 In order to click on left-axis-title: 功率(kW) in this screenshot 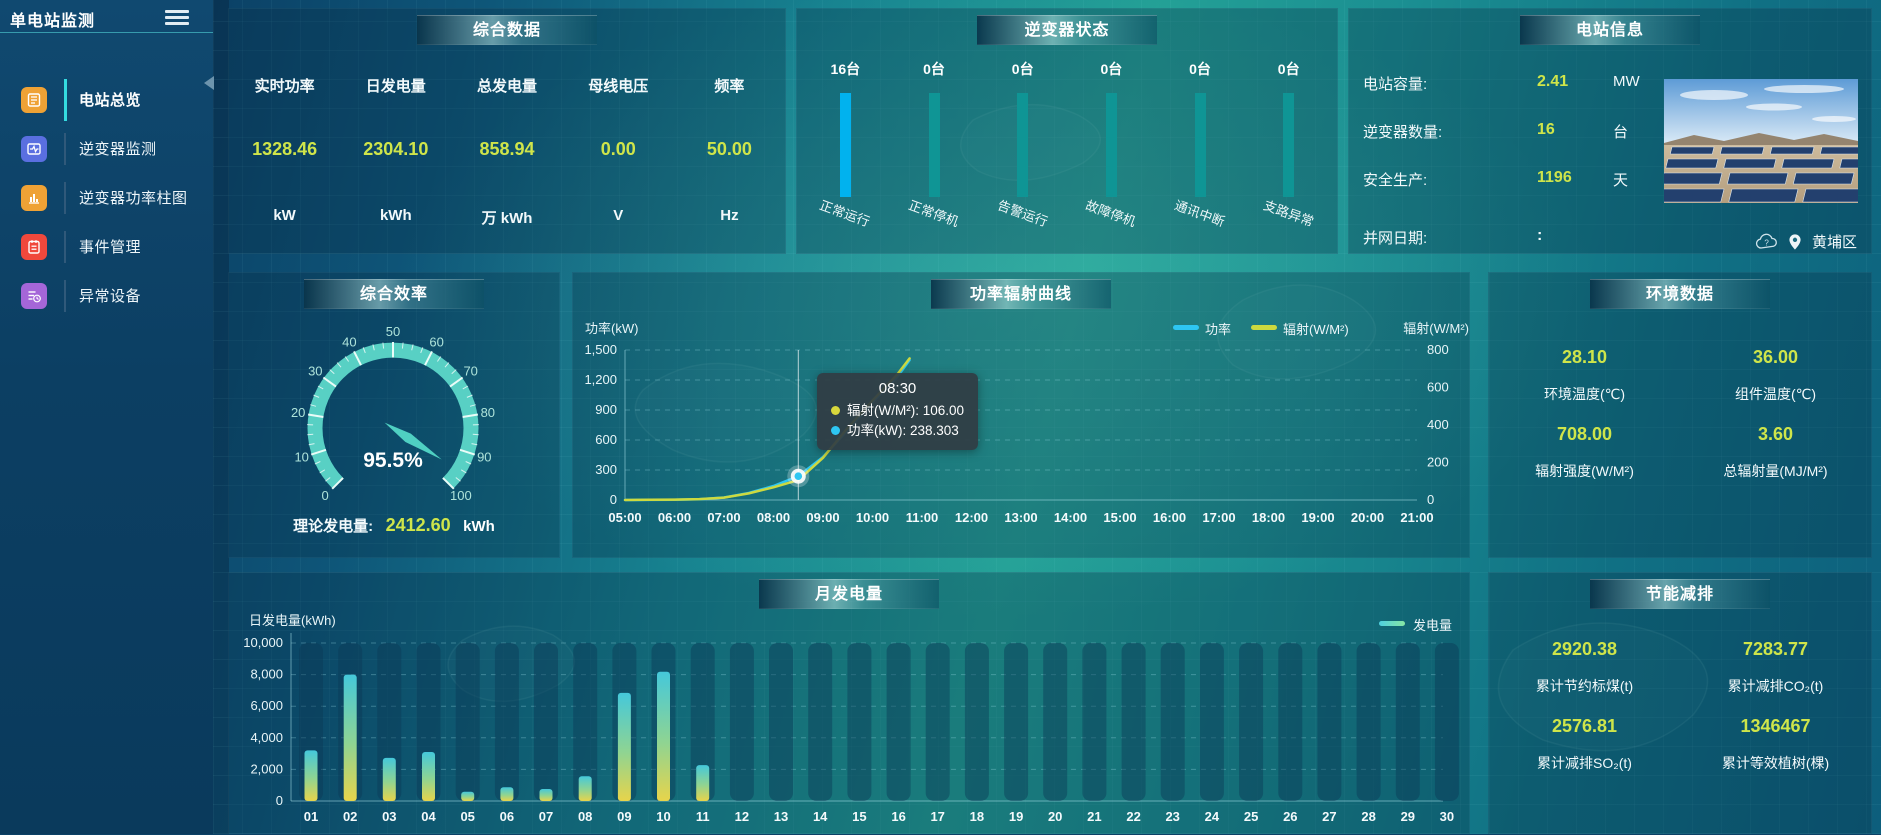, I will do `click(611, 328)`.